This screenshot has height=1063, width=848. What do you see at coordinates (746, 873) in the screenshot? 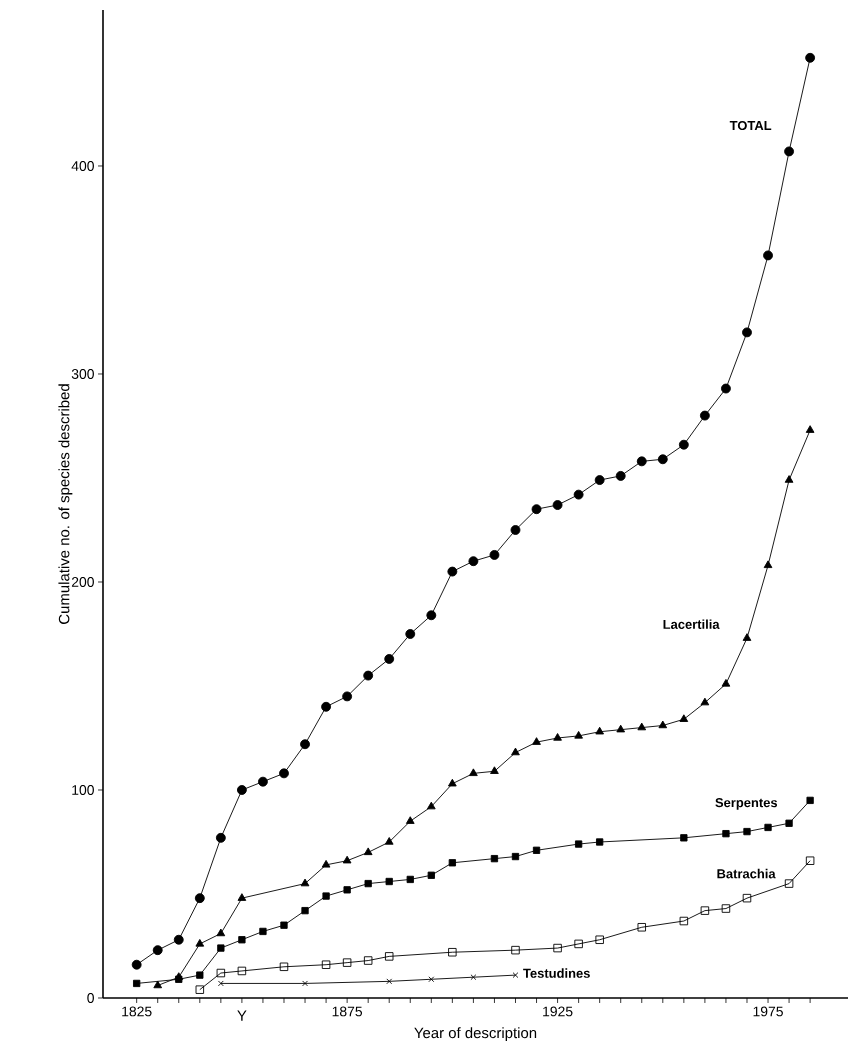
I see `series-label: Batrachia` at bounding box center [746, 873].